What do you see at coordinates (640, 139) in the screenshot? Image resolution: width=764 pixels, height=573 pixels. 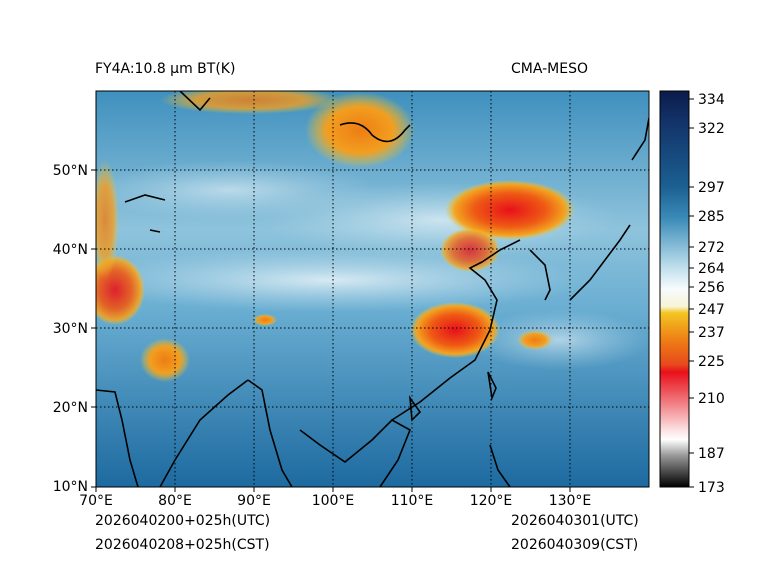 I see `sakhalin-coast` at bounding box center [640, 139].